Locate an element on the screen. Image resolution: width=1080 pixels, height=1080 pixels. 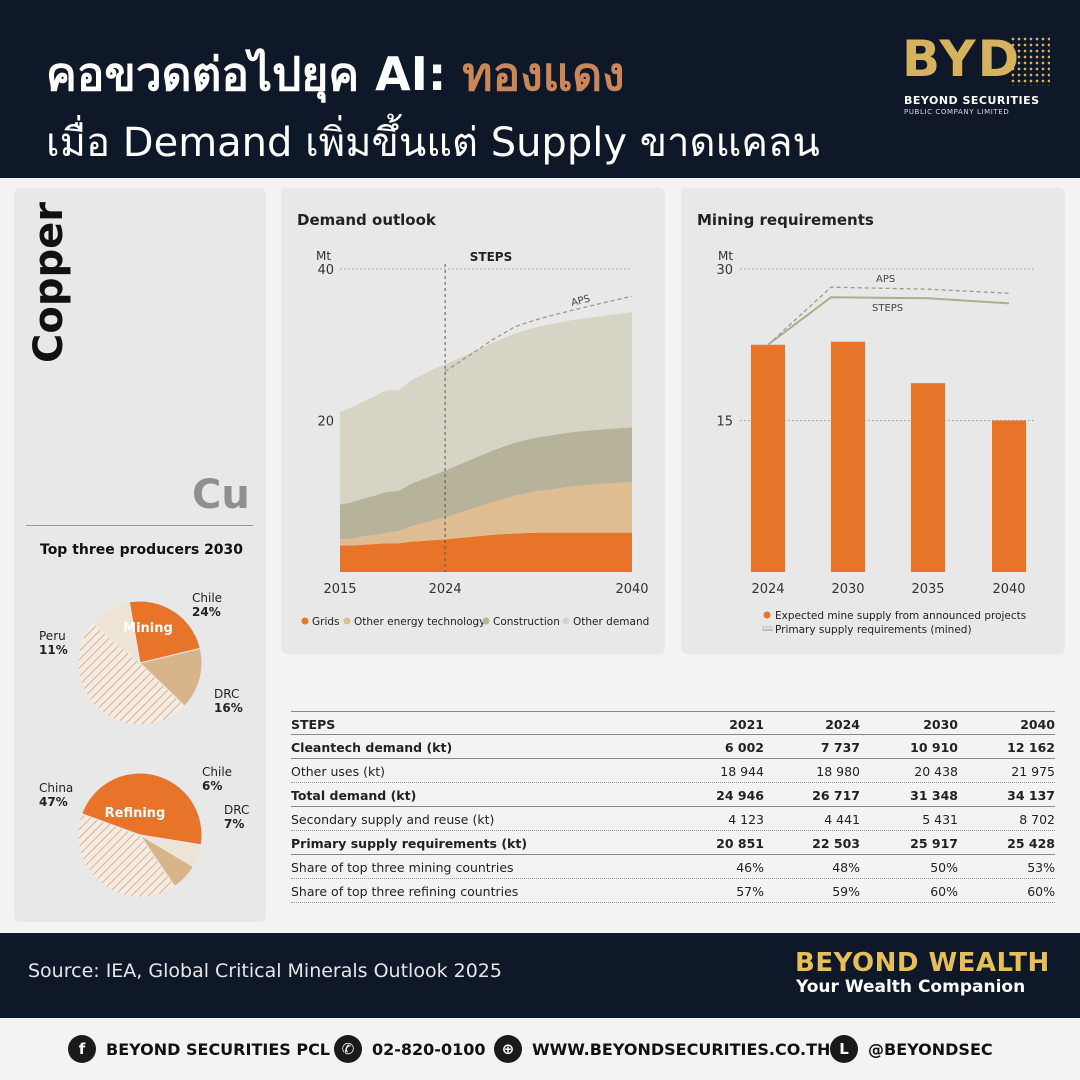
area-series-other-energy-technology is located at coordinates (486, 513).